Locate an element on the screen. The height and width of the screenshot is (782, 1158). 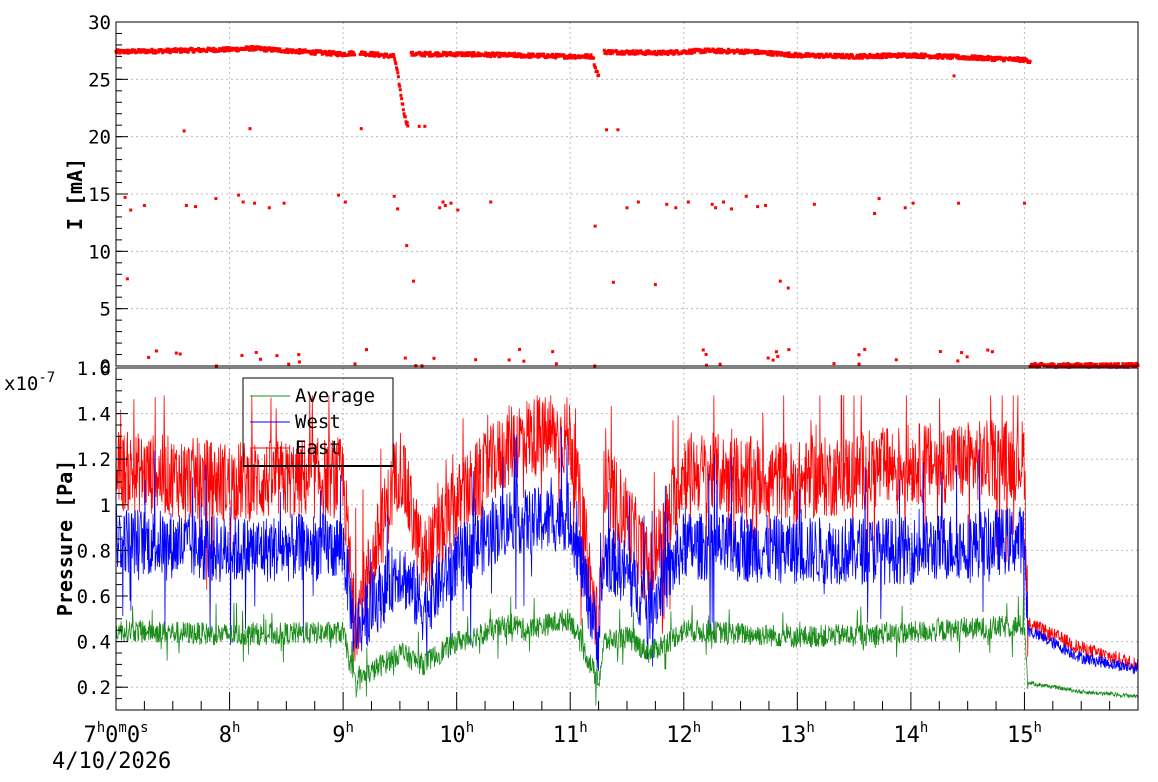
current-y-tick-label: 5 is located at coordinates (105, 310).